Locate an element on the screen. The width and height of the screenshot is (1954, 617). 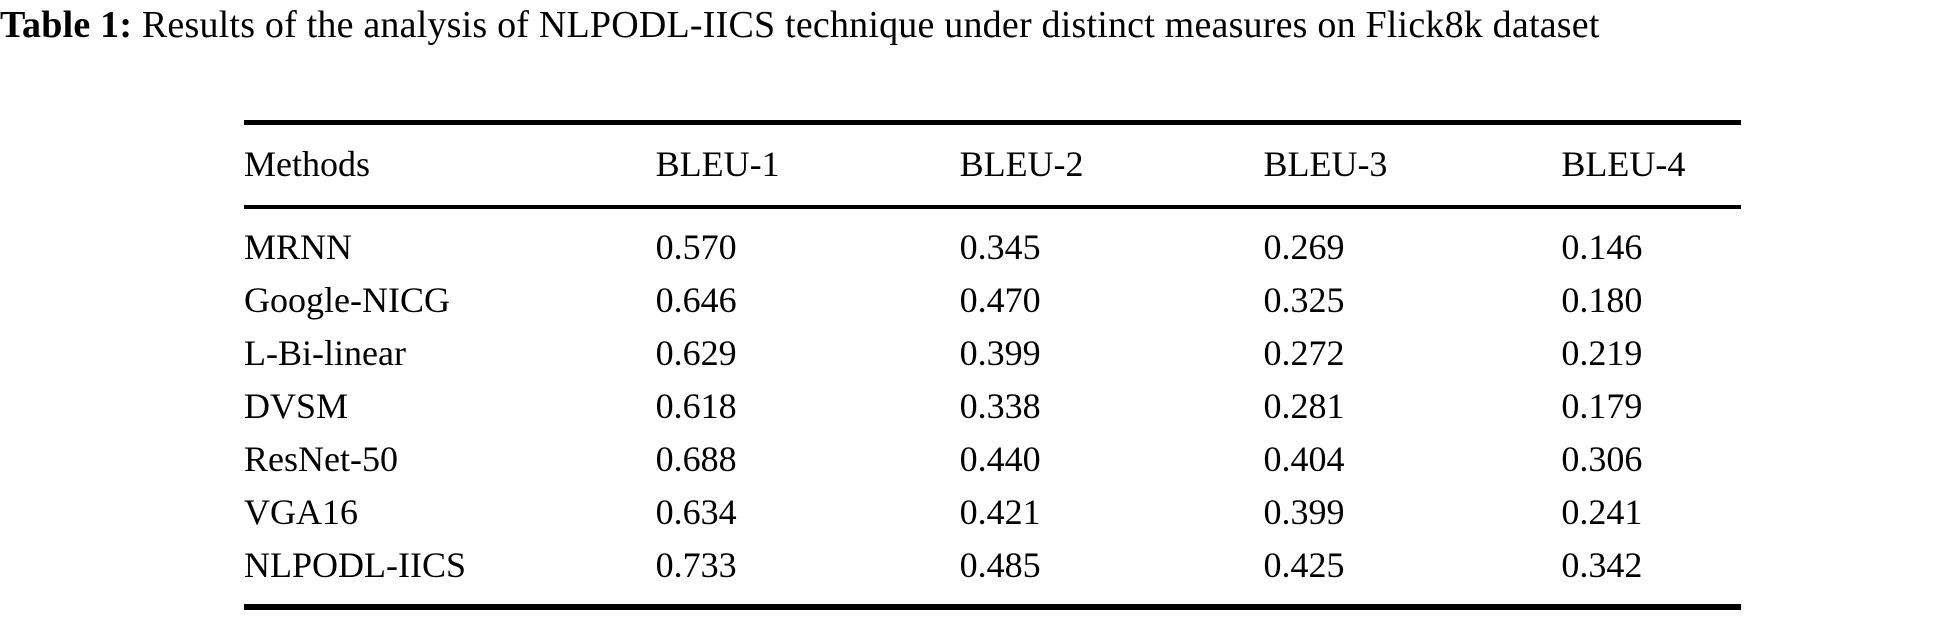
table-row: L-Bi-linear 0.629 0.399 0.272 0.219 is located at coordinates (992, 353).